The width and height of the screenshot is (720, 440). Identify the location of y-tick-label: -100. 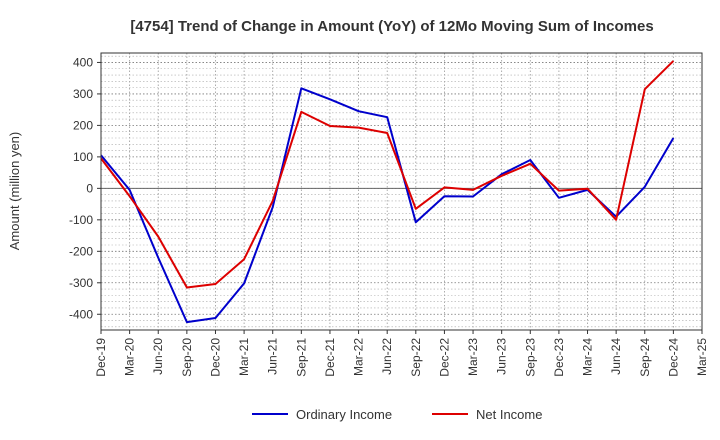
(81, 220).